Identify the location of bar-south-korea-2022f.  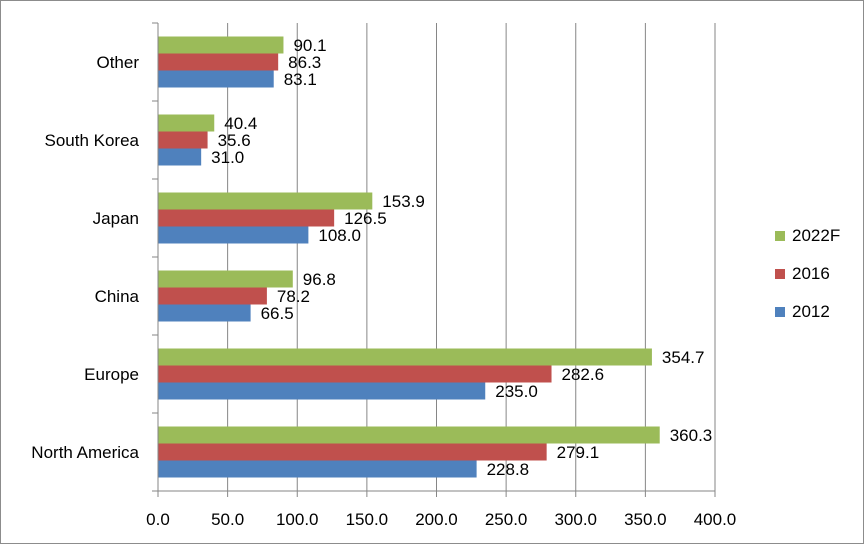
(186, 123).